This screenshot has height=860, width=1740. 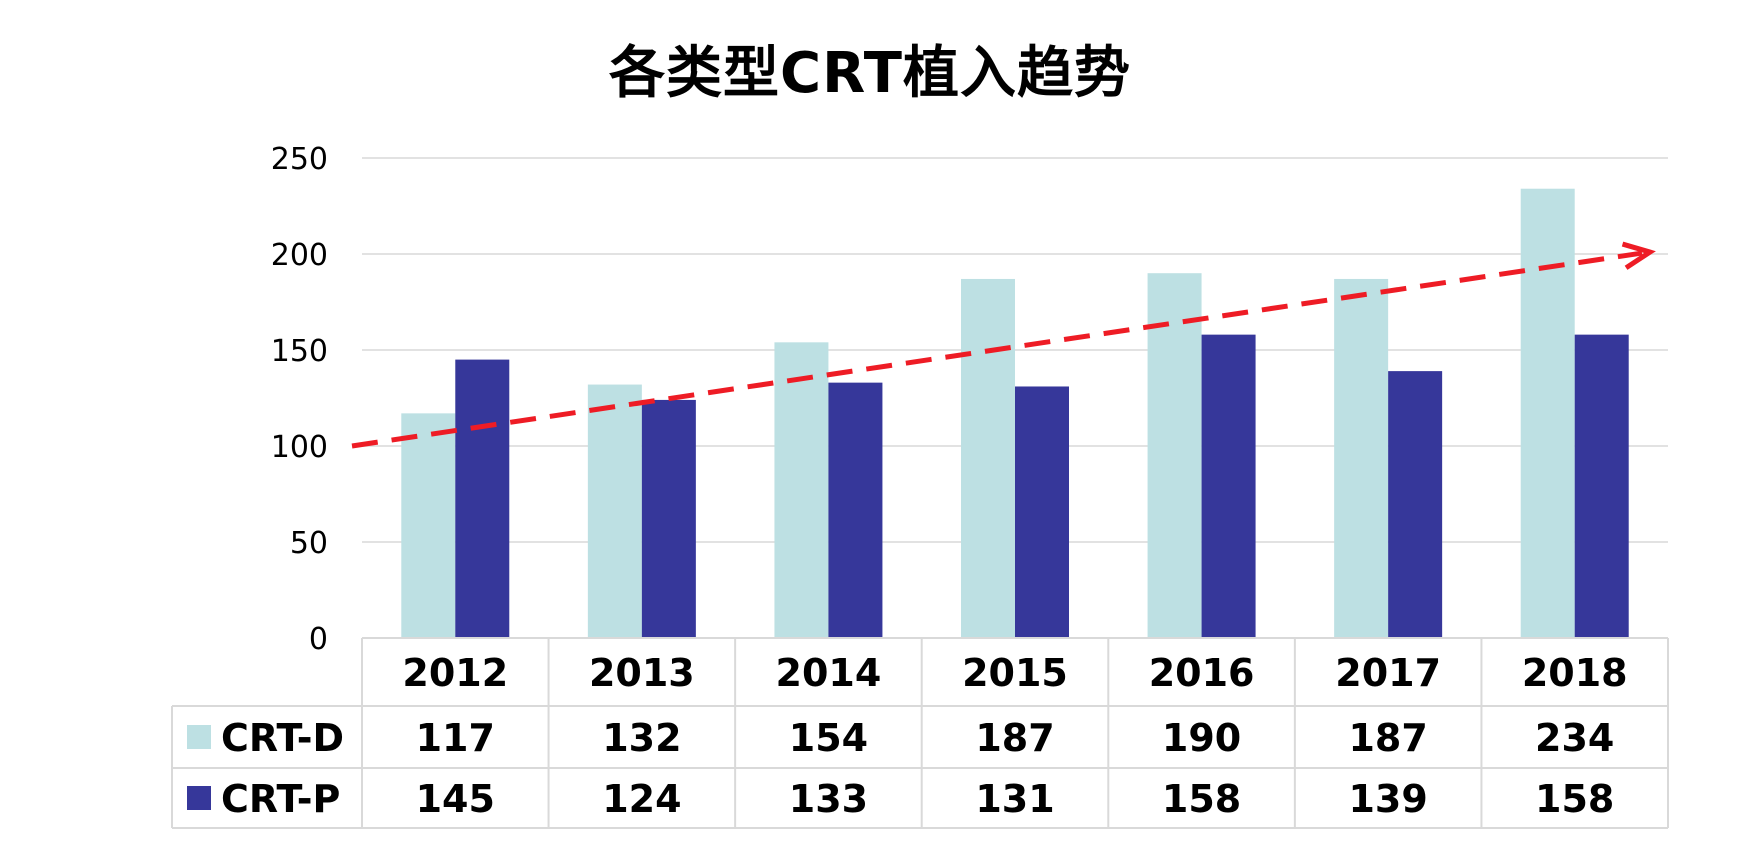 What do you see at coordinates (299, 351) in the screenshot?
I see `y-tick-label: 150` at bounding box center [299, 351].